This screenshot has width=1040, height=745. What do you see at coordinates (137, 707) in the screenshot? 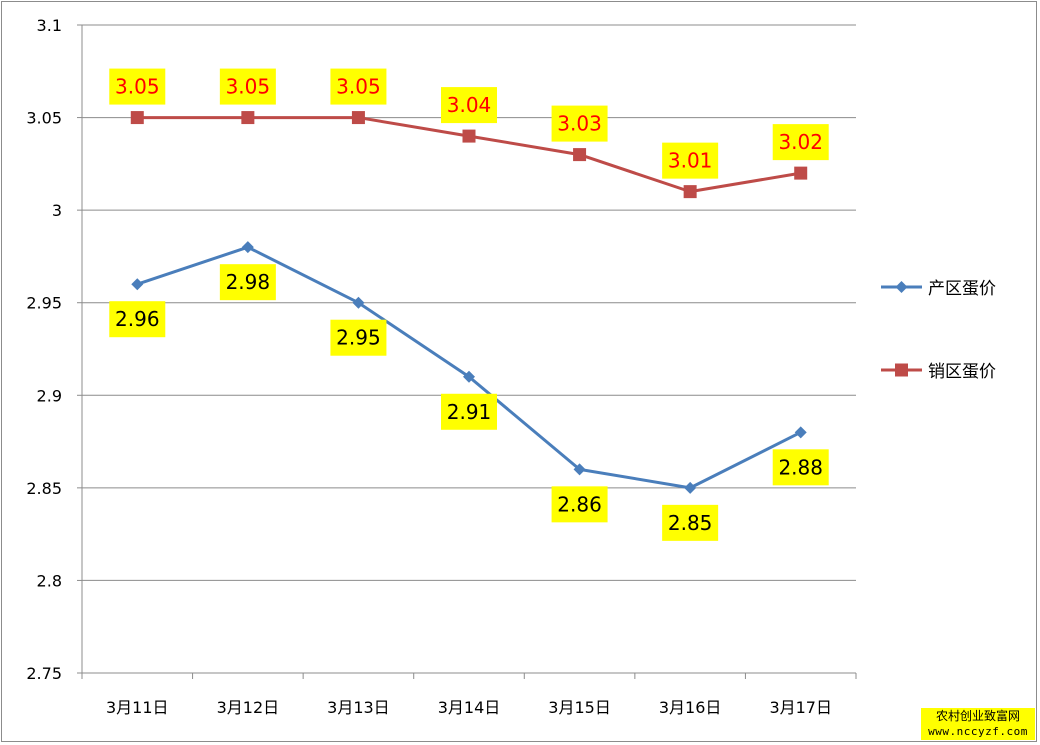
I see `x-tick-label: 3月11日` at bounding box center [137, 707].